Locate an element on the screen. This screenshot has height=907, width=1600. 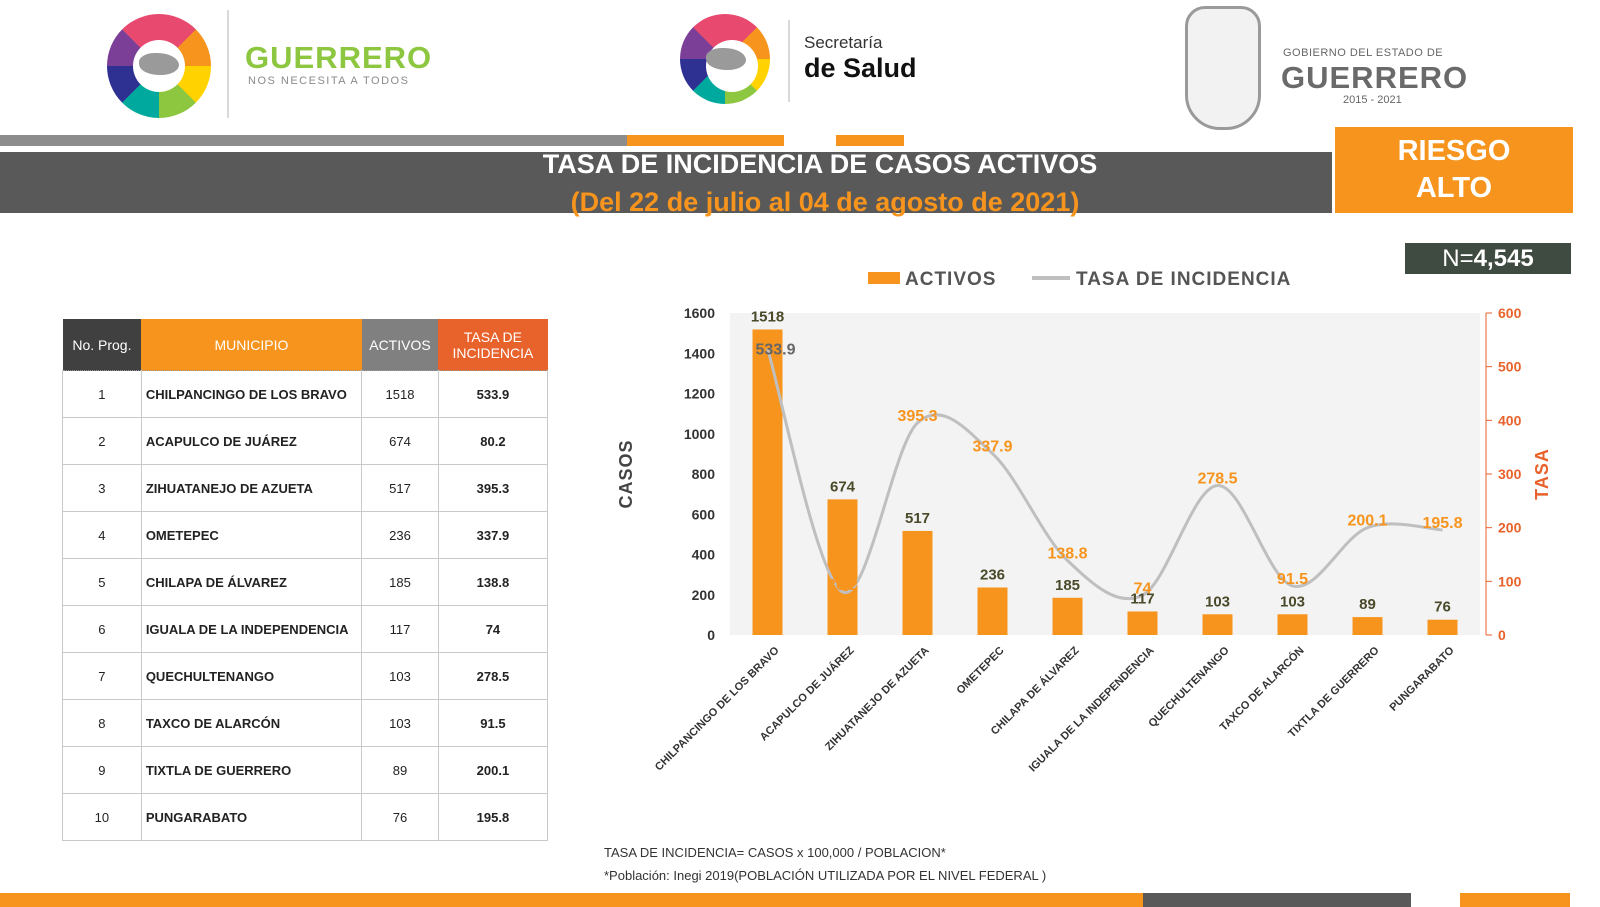
table-row: 5 CHILAPA DE ÁLVAREZ 185 138.8 is located at coordinates (305, 582).